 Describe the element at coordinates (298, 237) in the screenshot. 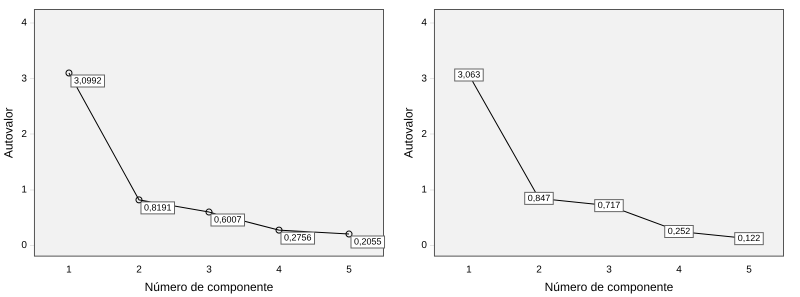

I see `data-label: 0,2756` at that location.